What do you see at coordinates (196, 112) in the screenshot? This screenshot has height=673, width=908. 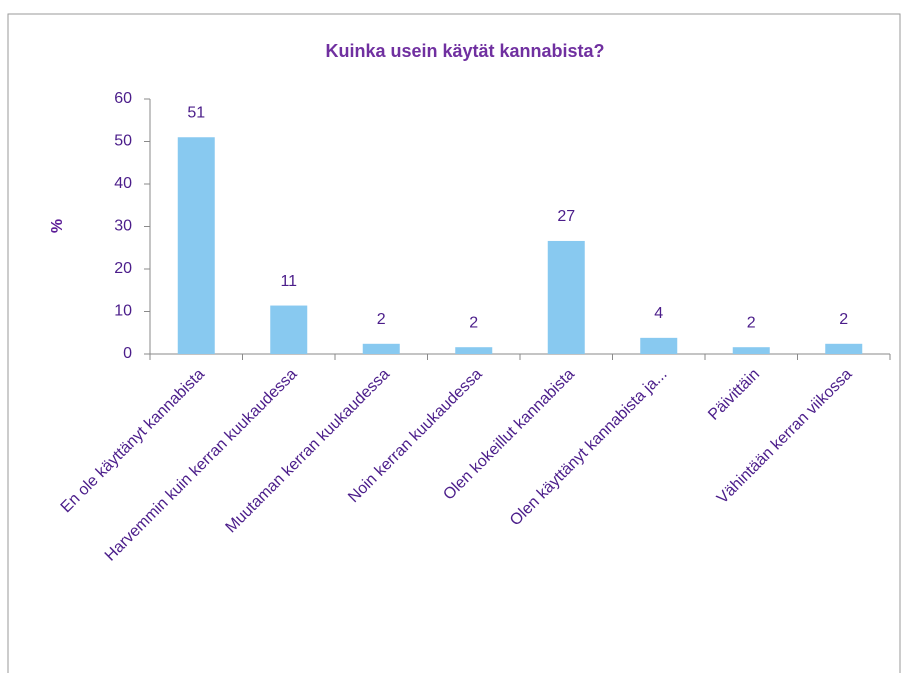 I see `value-label: 51` at bounding box center [196, 112].